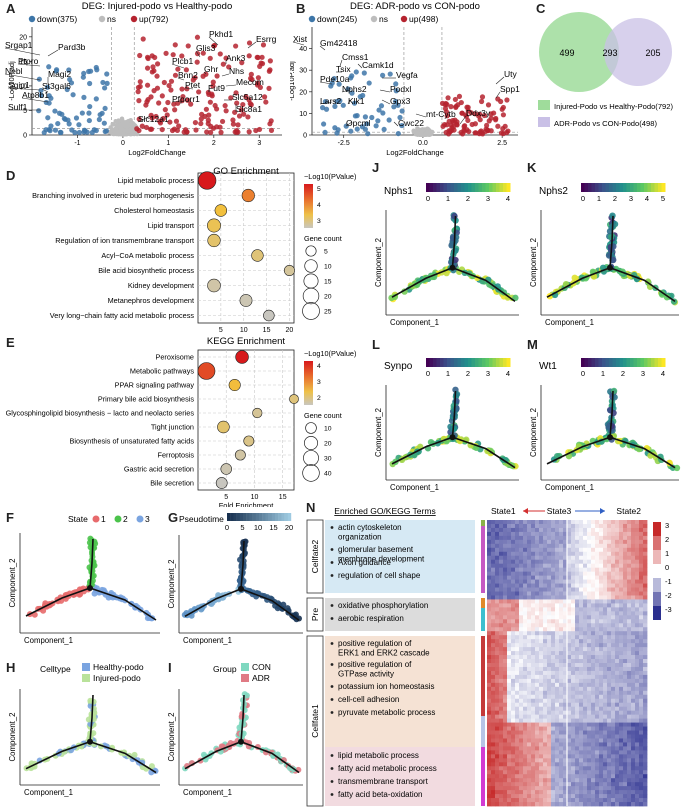 The height and width of the screenshot is (809, 685). I want to click on x-tick-label-0: 5, so click(221, 330).